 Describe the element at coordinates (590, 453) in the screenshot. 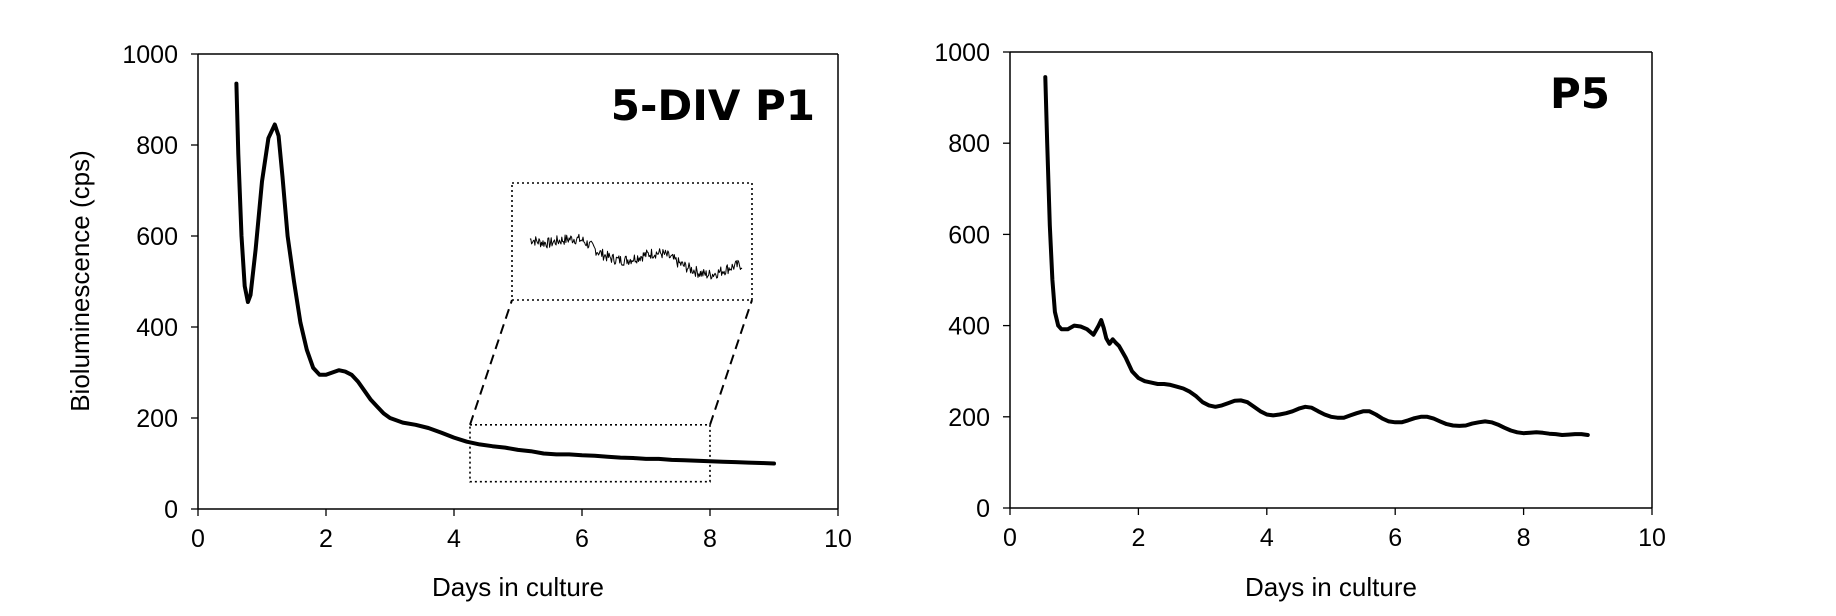

I see `zoom-region-box` at that location.